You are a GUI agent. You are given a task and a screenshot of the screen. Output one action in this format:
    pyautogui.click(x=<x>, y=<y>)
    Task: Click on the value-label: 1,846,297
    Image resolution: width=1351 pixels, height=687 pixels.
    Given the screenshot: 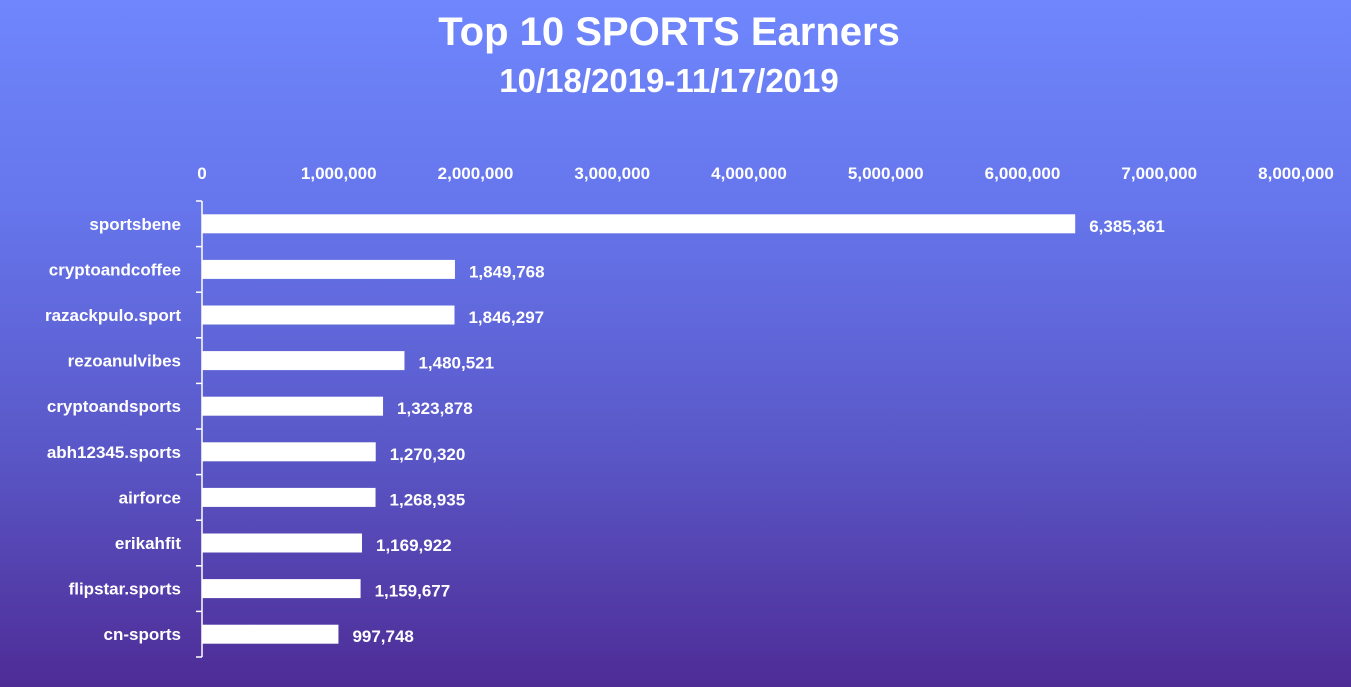 What is the action you would take?
    pyautogui.click(x=506, y=317)
    